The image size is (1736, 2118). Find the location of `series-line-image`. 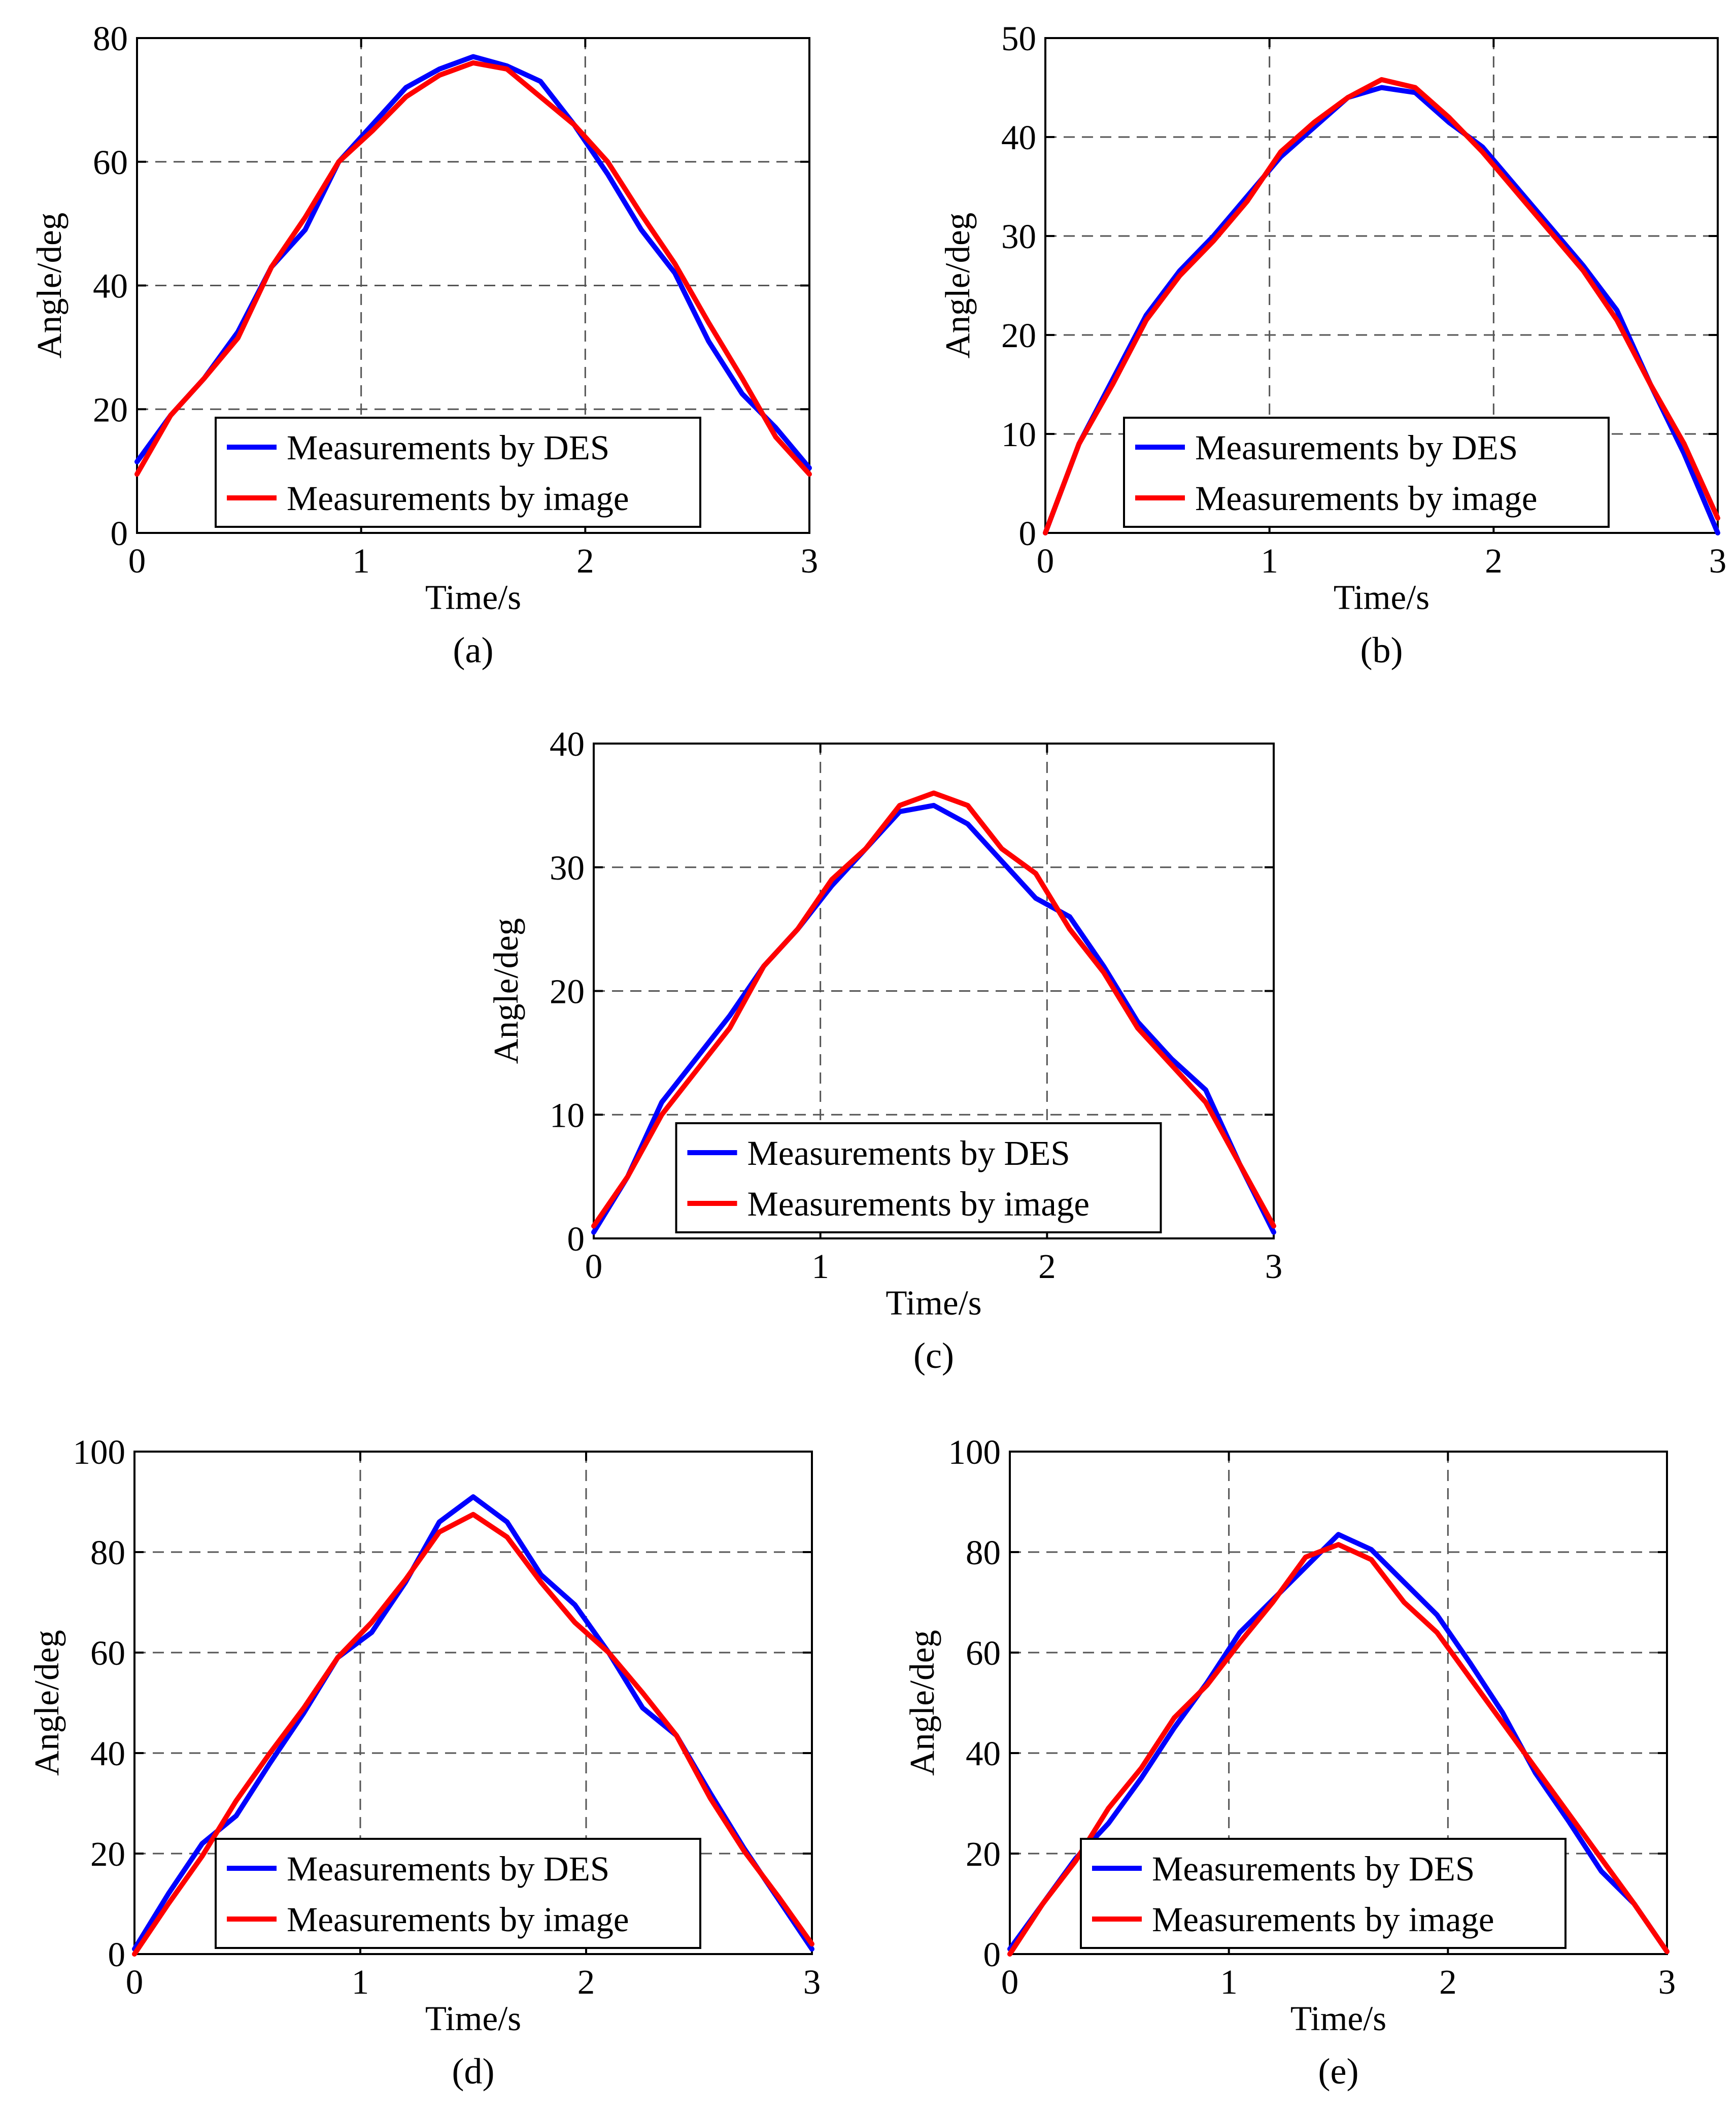

series-line-image is located at coordinates (473, 269).